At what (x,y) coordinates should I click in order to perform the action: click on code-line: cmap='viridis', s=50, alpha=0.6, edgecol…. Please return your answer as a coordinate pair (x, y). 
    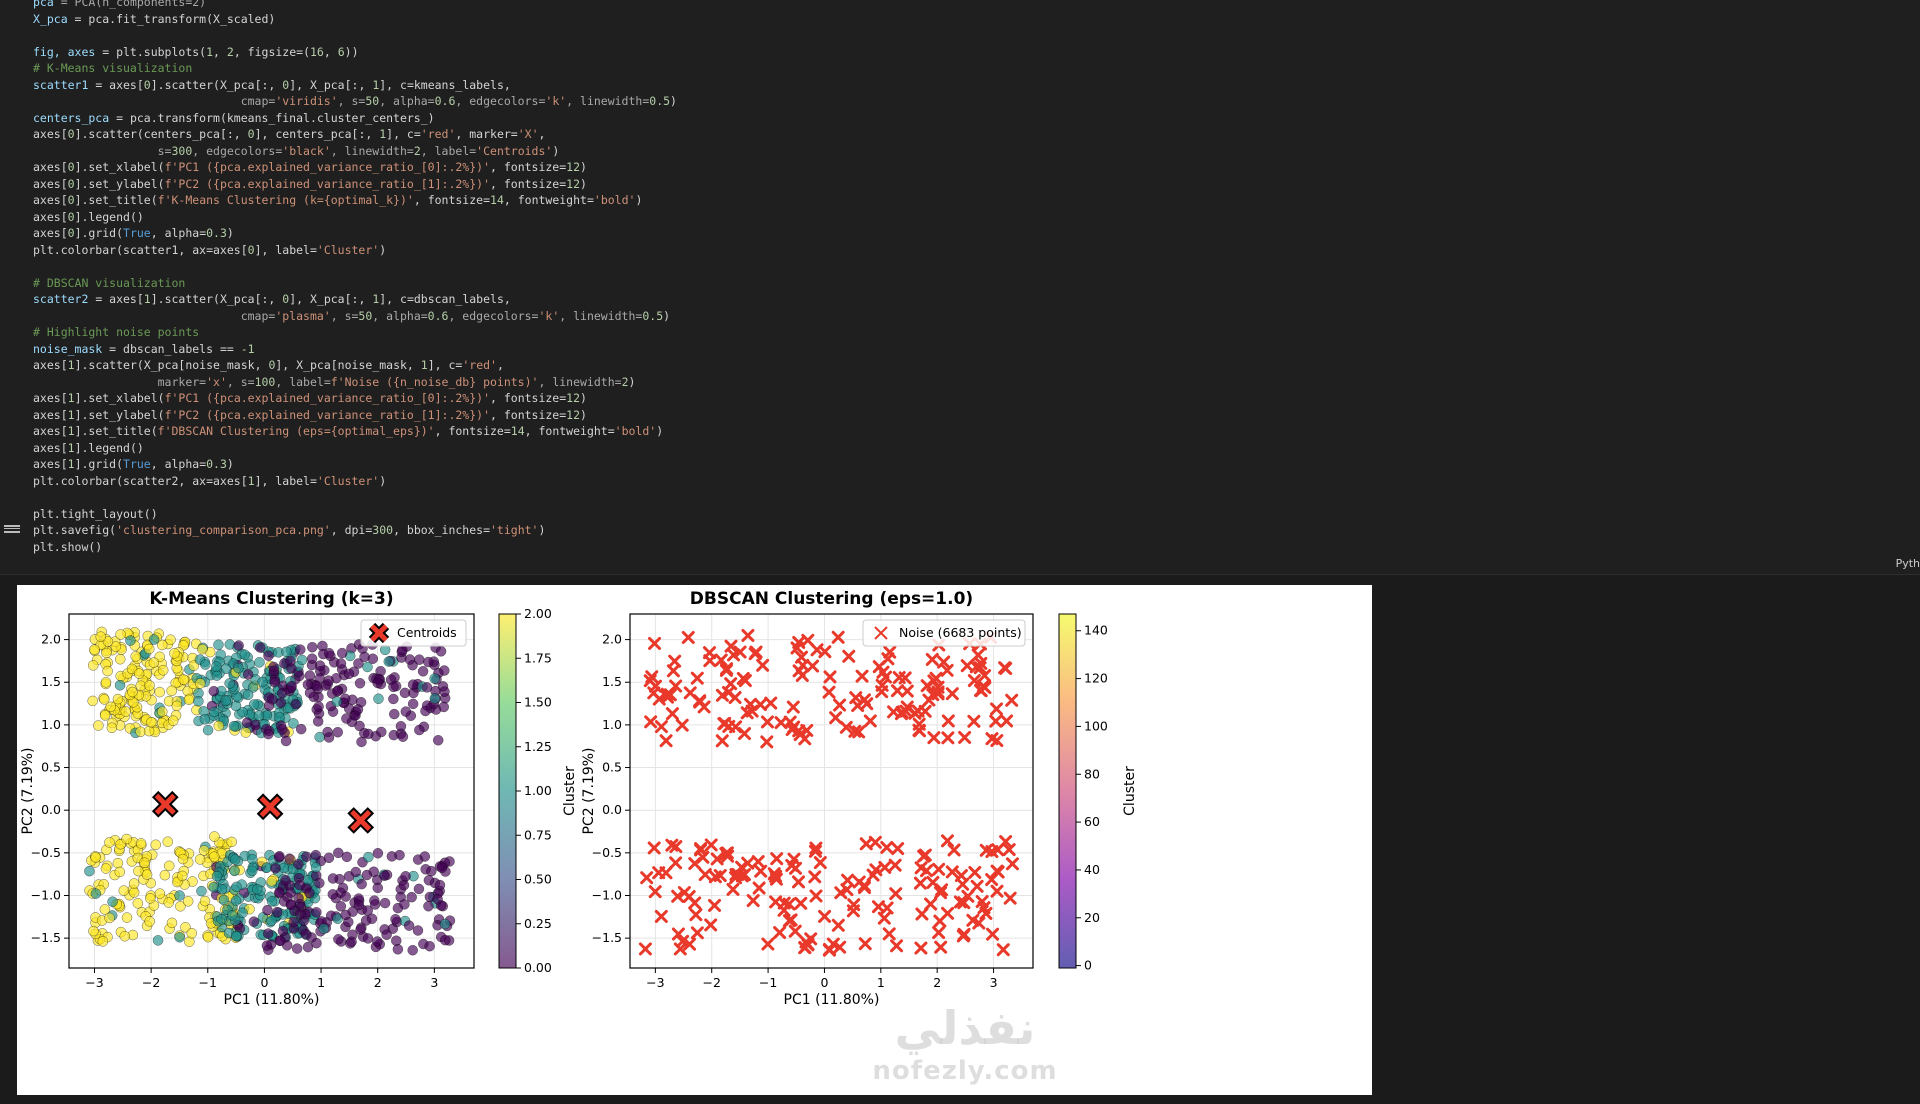
    Looking at the image, I should click on (355, 101).